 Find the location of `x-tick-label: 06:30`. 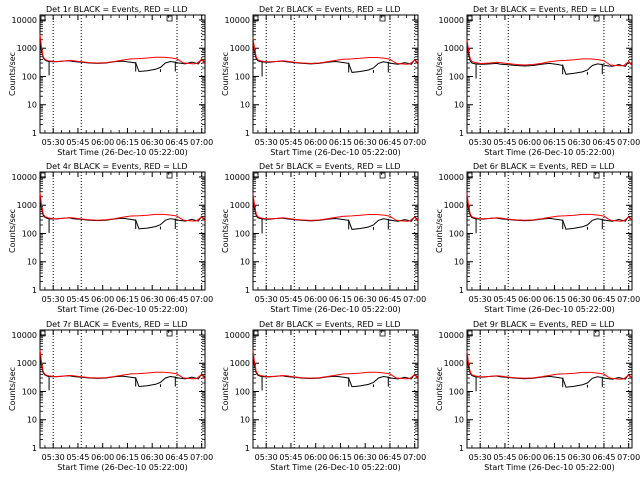

x-tick-label: 06:30 is located at coordinates (579, 457).